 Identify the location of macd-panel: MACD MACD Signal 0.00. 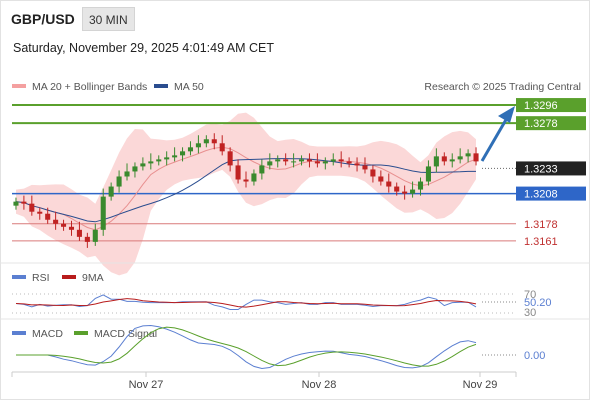
(278, 347).